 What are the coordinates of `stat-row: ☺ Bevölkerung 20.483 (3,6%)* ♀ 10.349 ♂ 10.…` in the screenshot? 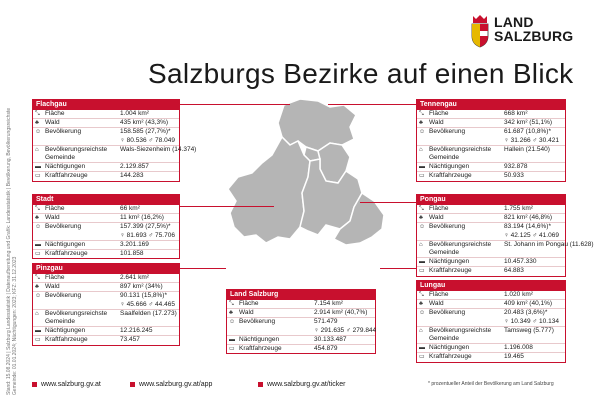 It's located at (491, 318).